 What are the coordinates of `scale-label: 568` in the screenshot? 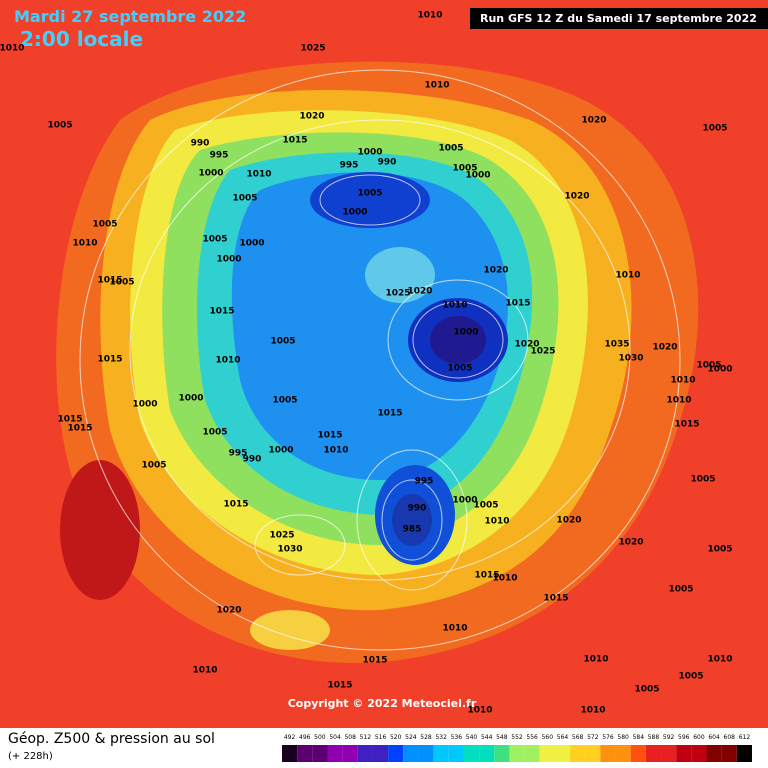 It's located at (578, 737).